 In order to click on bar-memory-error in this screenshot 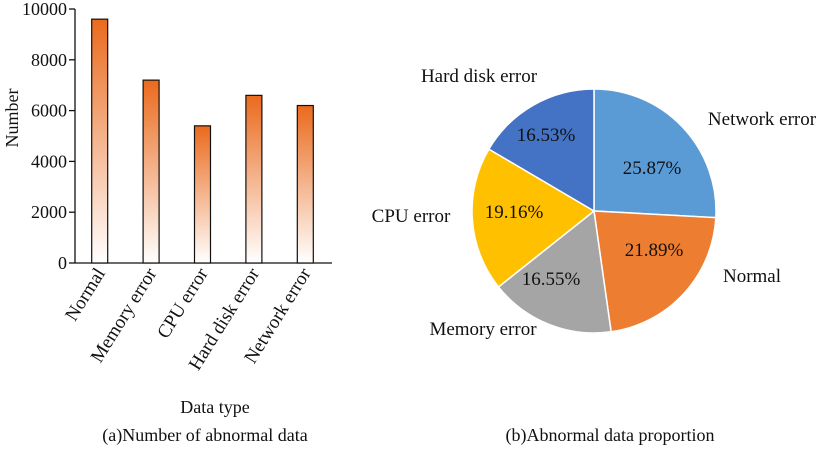, I will do `click(151, 171)`.